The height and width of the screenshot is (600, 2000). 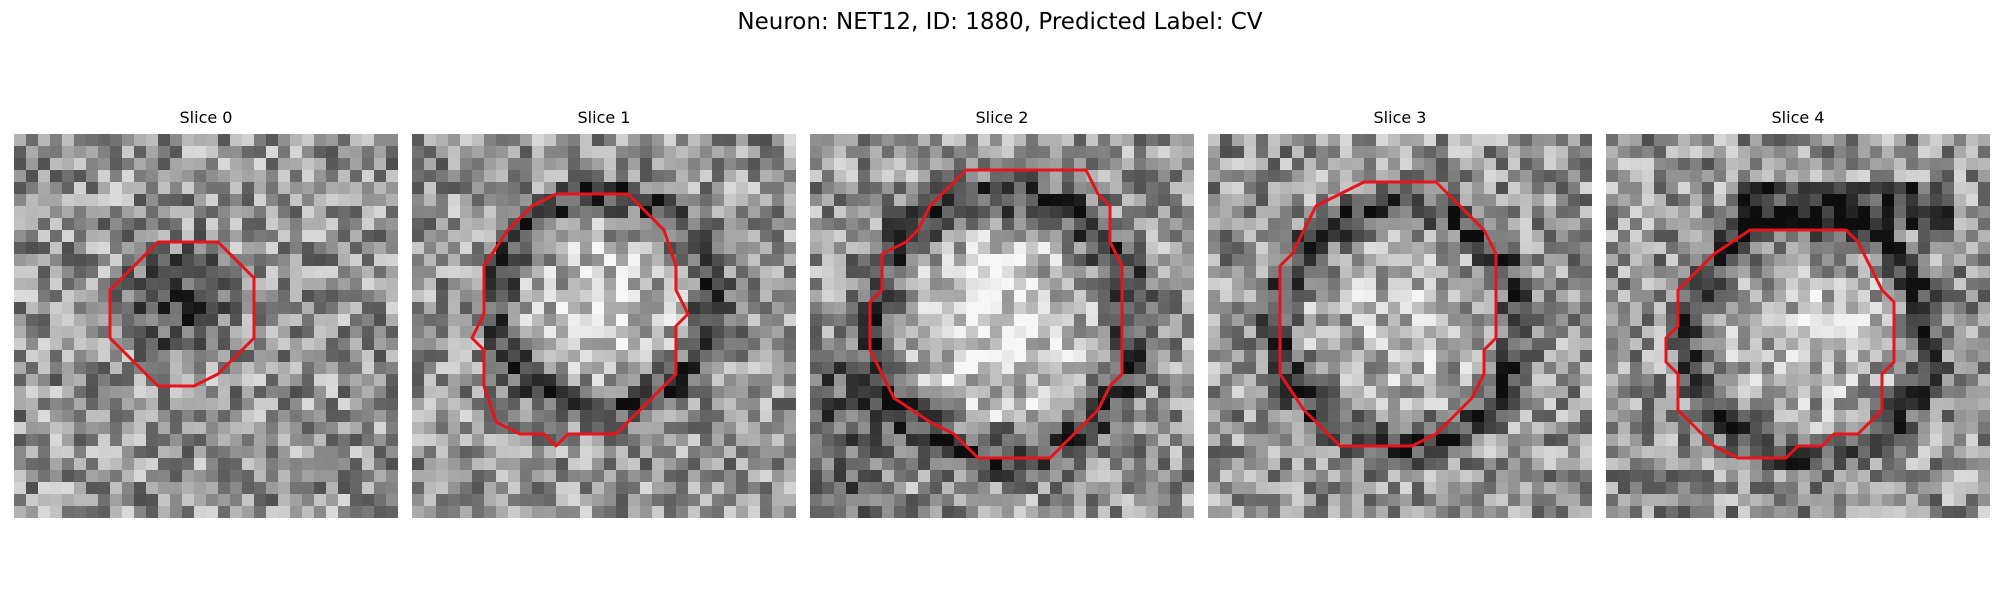 I want to click on slice-title: Slice 1, so click(x=604, y=117).